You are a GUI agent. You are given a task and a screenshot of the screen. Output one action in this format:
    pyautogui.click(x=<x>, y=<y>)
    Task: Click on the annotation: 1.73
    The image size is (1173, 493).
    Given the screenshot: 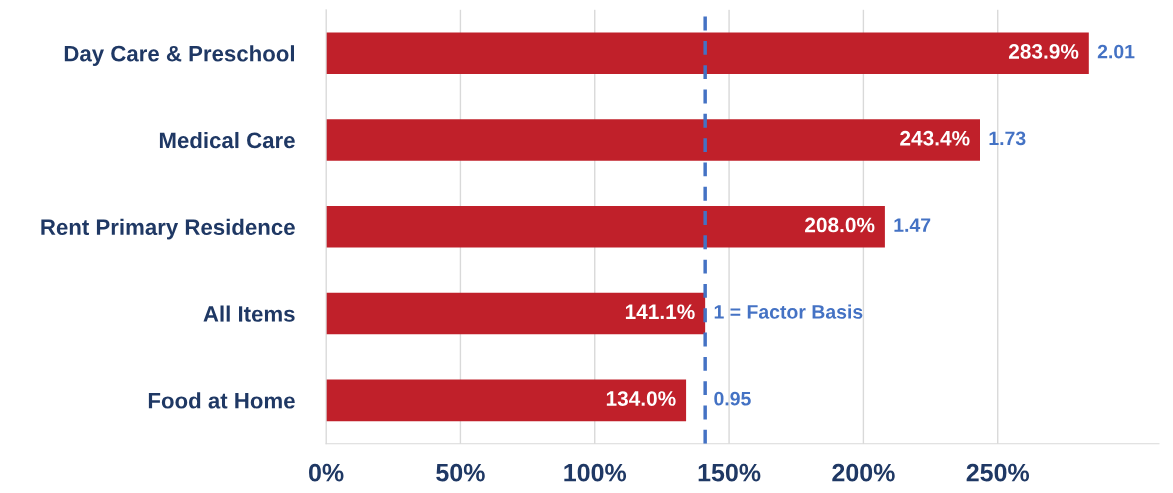 What is the action you would take?
    pyautogui.click(x=1007, y=138)
    